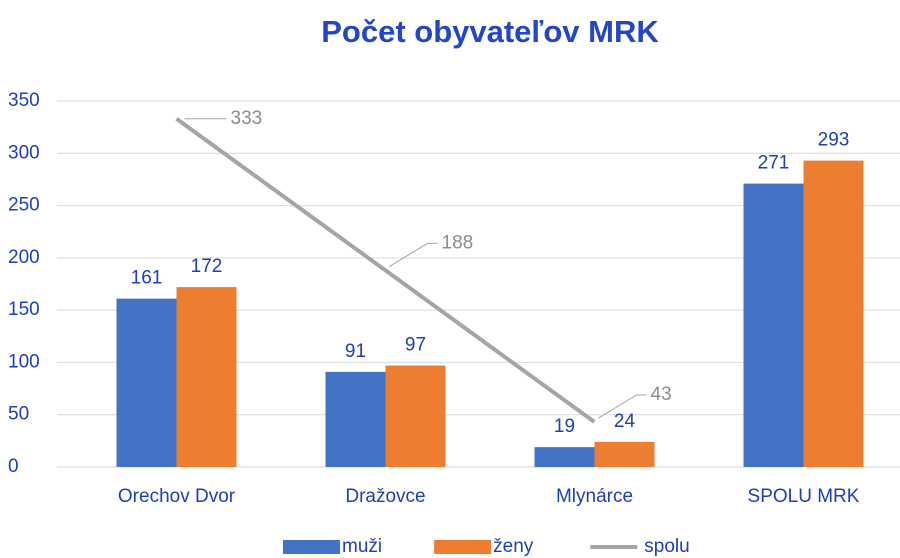 This screenshot has height=558, width=900. Describe the element at coordinates (355, 351) in the screenshot. I see `data-label: 91` at that location.